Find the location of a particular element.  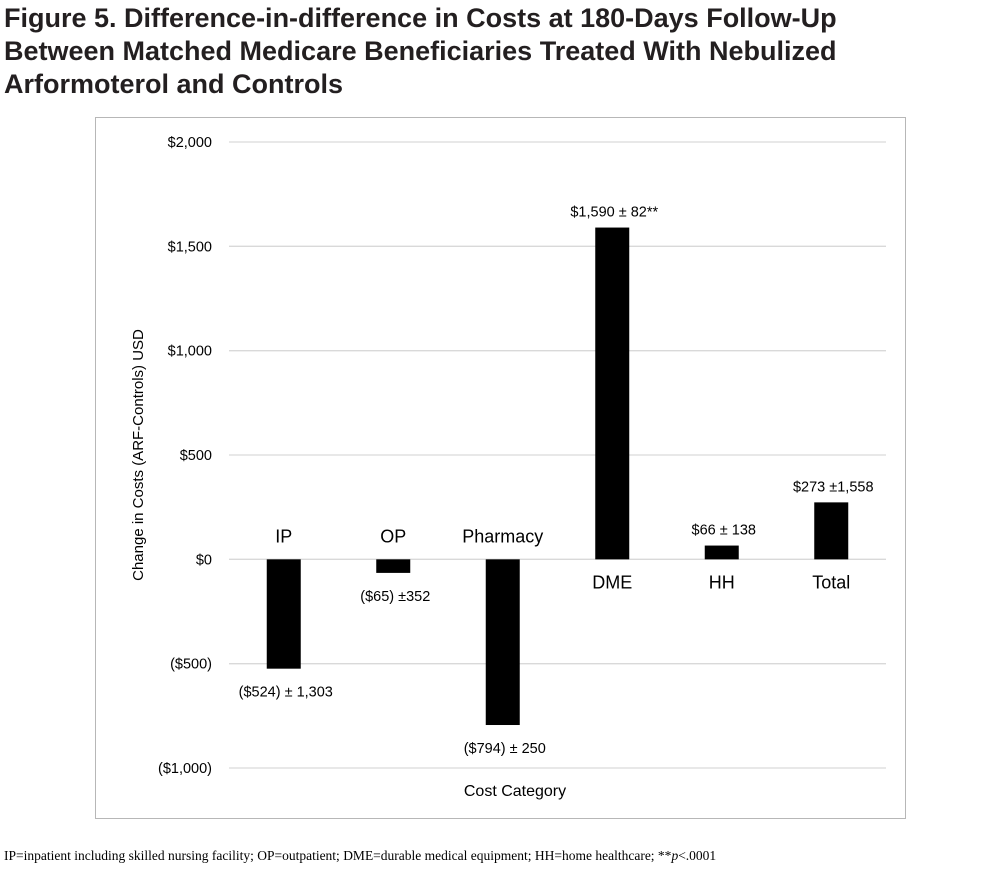

category-label: Total is located at coordinates (831, 582).